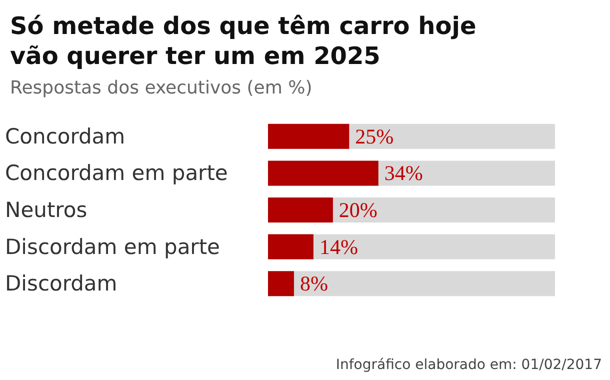 The height and width of the screenshot is (380, 610). I want to click on chart-subtitle: Respostas dos executivos (em %), so click(161, 88).